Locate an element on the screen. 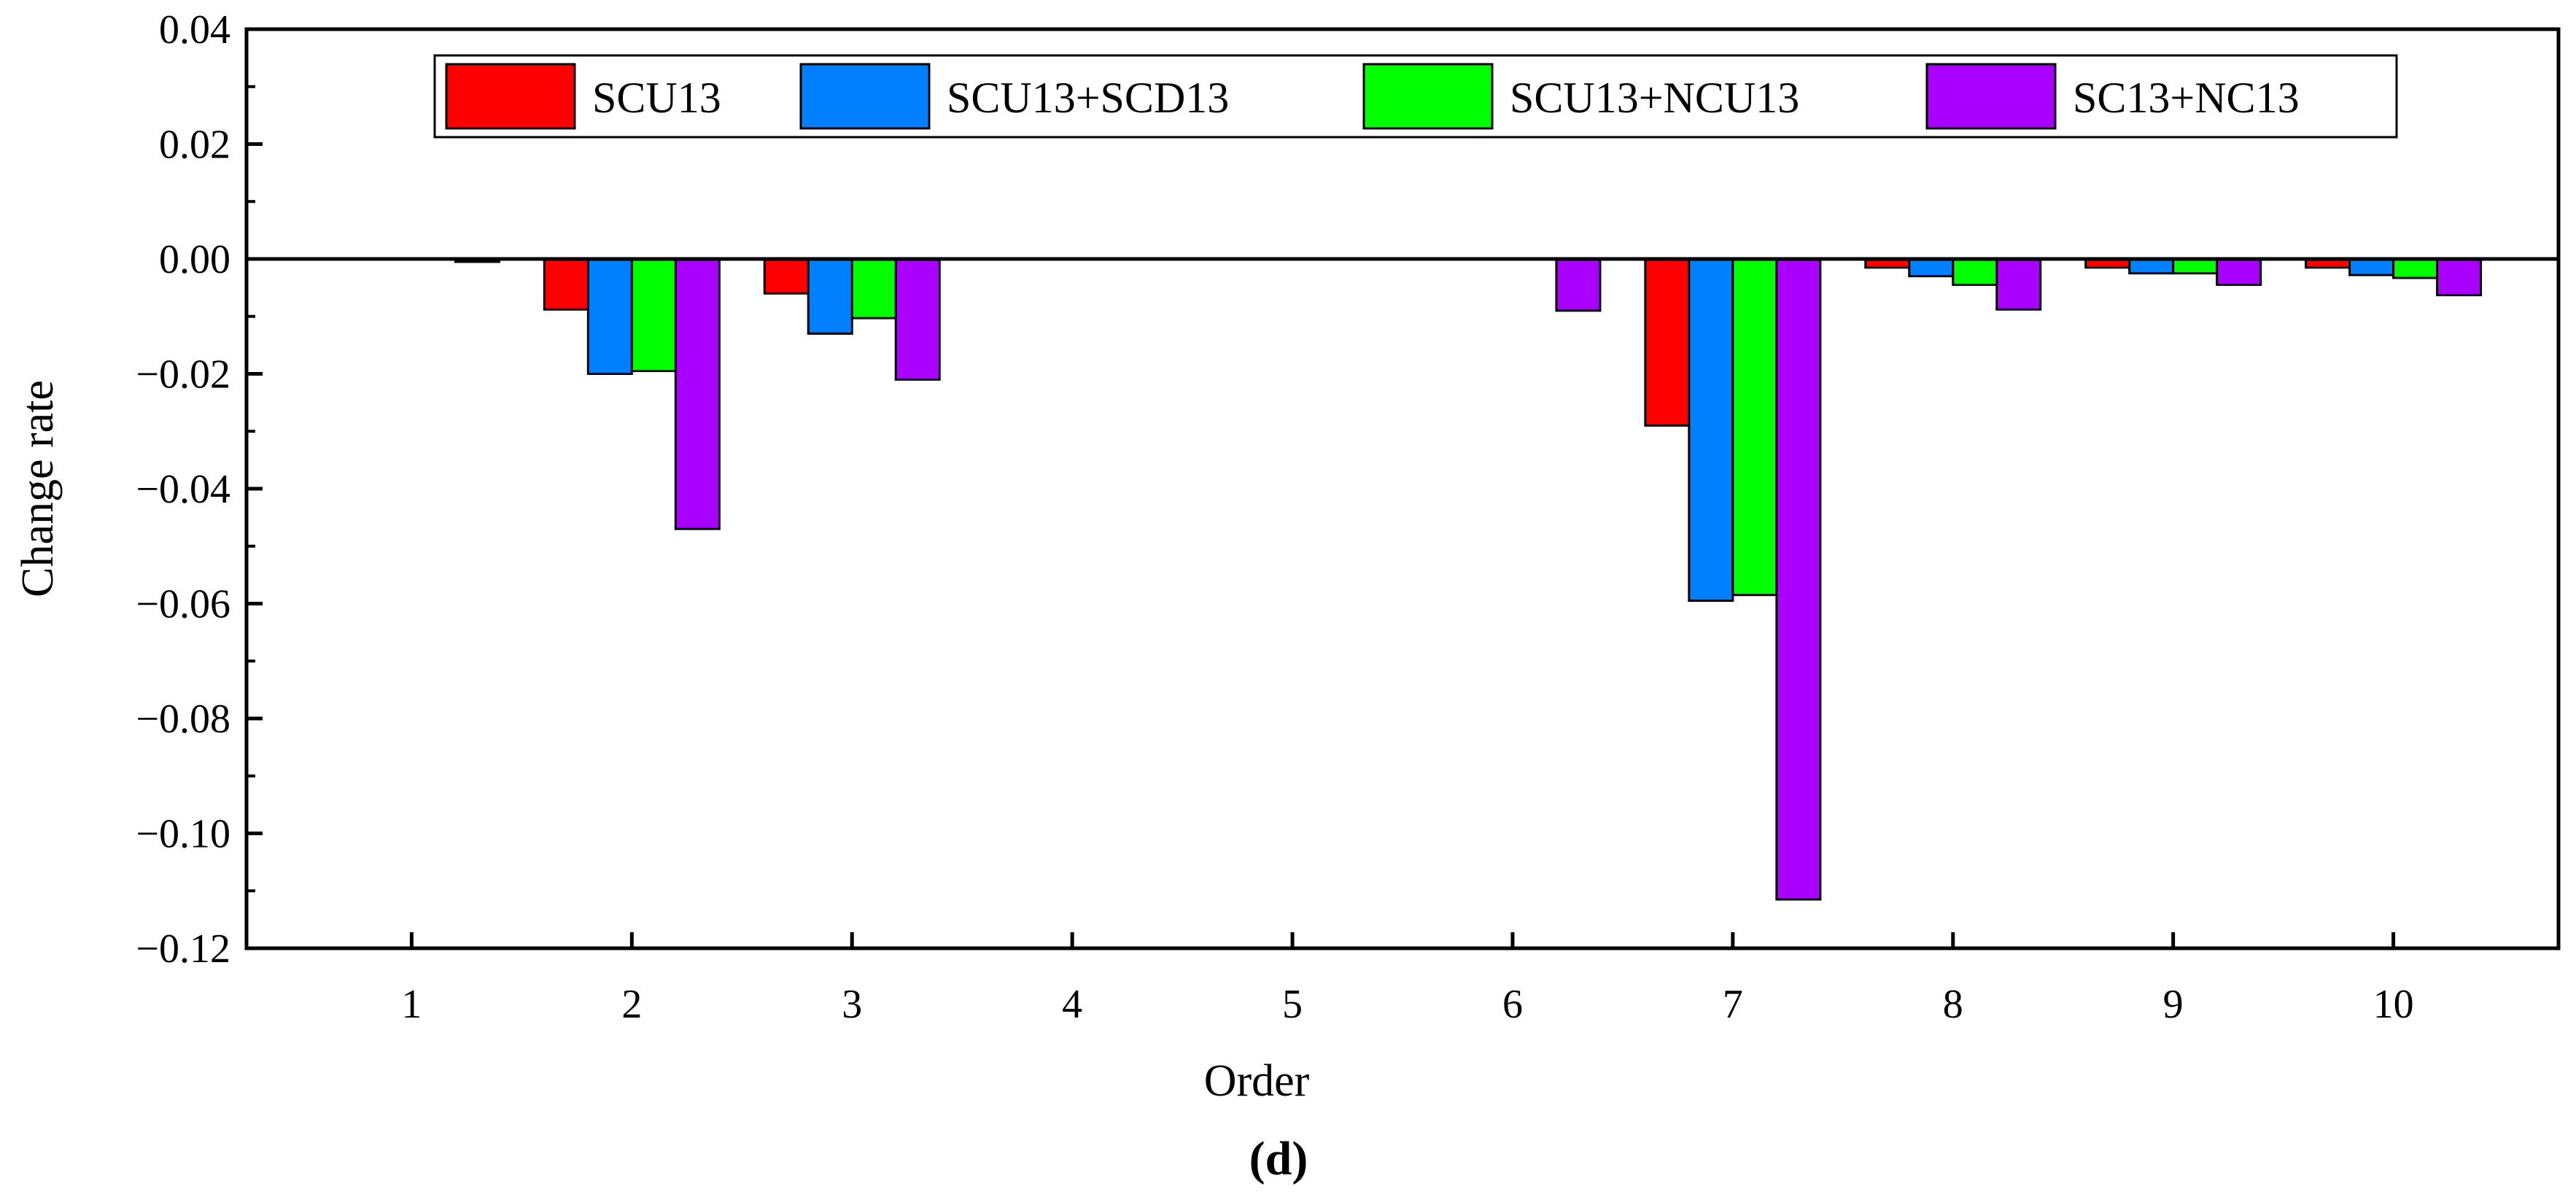 The height and width of the screenshot is (1197, 2576). y-tick-label: −0.12 is located at coordinates (183, 949).